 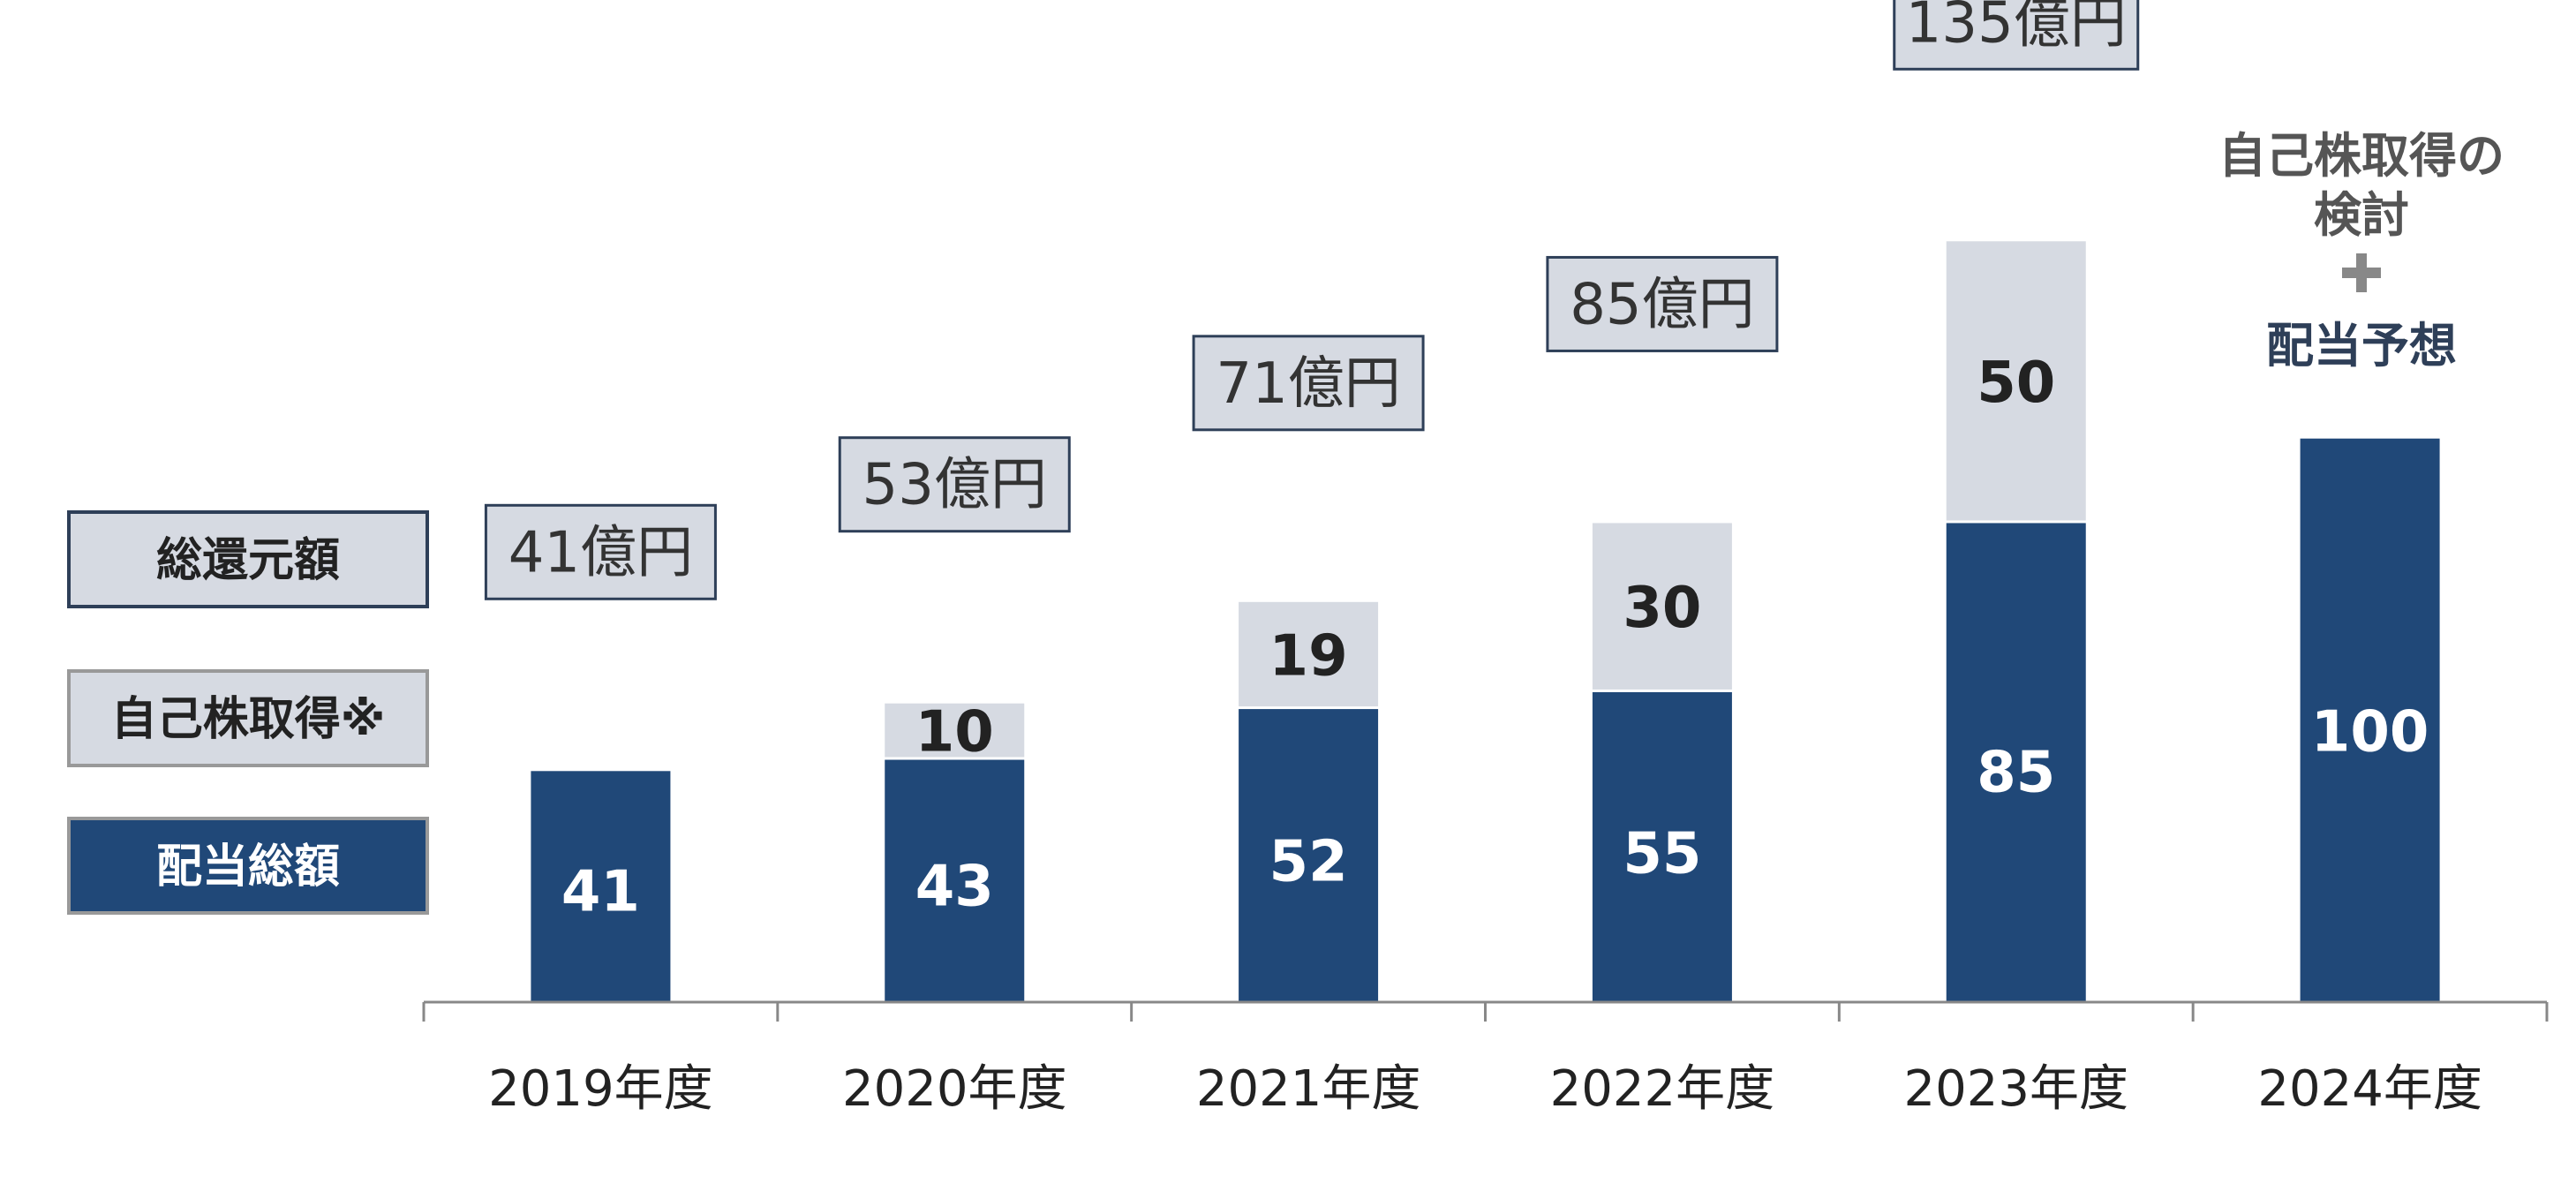 I want to click on legend: 総還元額 自己株取得※ 配当総額, so click(x=248, y=712).